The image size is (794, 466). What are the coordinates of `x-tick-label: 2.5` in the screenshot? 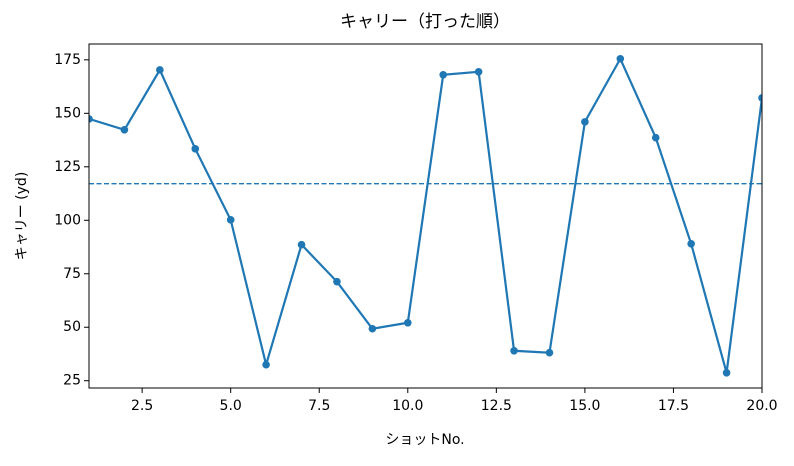 It's located at (142, 406).